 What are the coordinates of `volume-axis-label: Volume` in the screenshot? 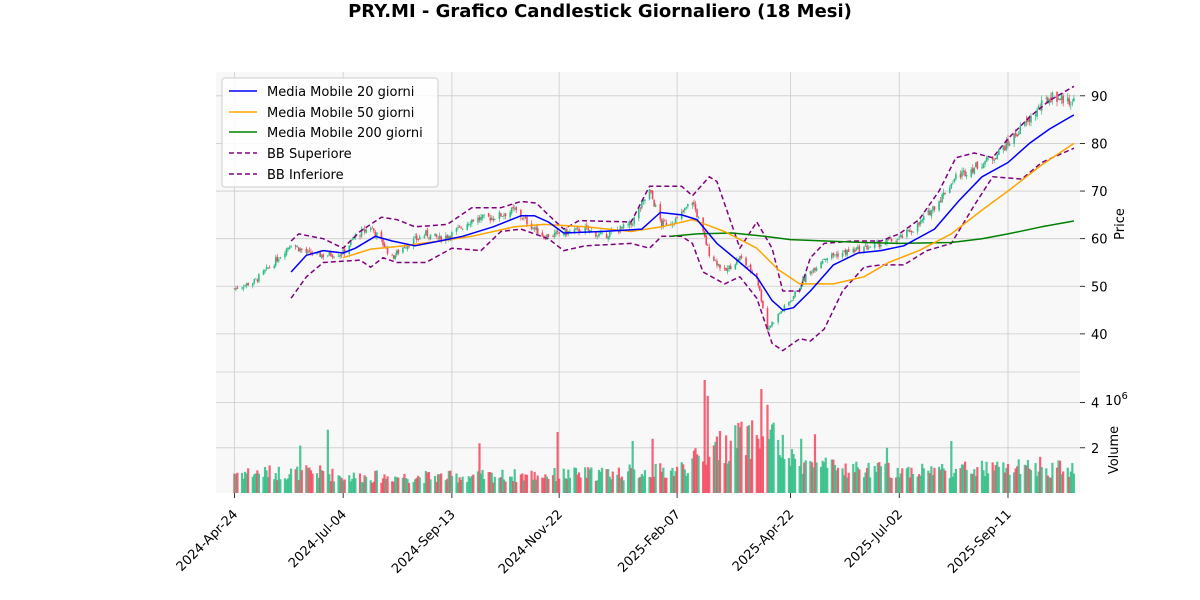 It's located at (1114, 450).